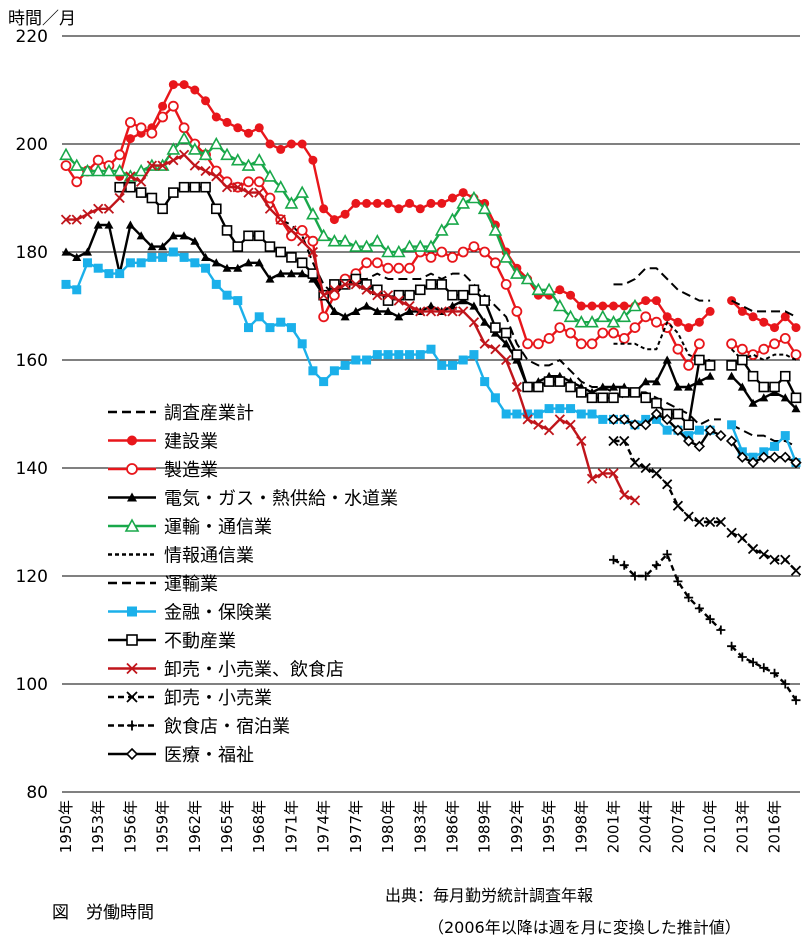 This screenshot has height=946, width=810. What do you see at coordinates (291, 826) in the screenshot?
I see `x-tick-label: 1971年` at bounding box center [291, 826].